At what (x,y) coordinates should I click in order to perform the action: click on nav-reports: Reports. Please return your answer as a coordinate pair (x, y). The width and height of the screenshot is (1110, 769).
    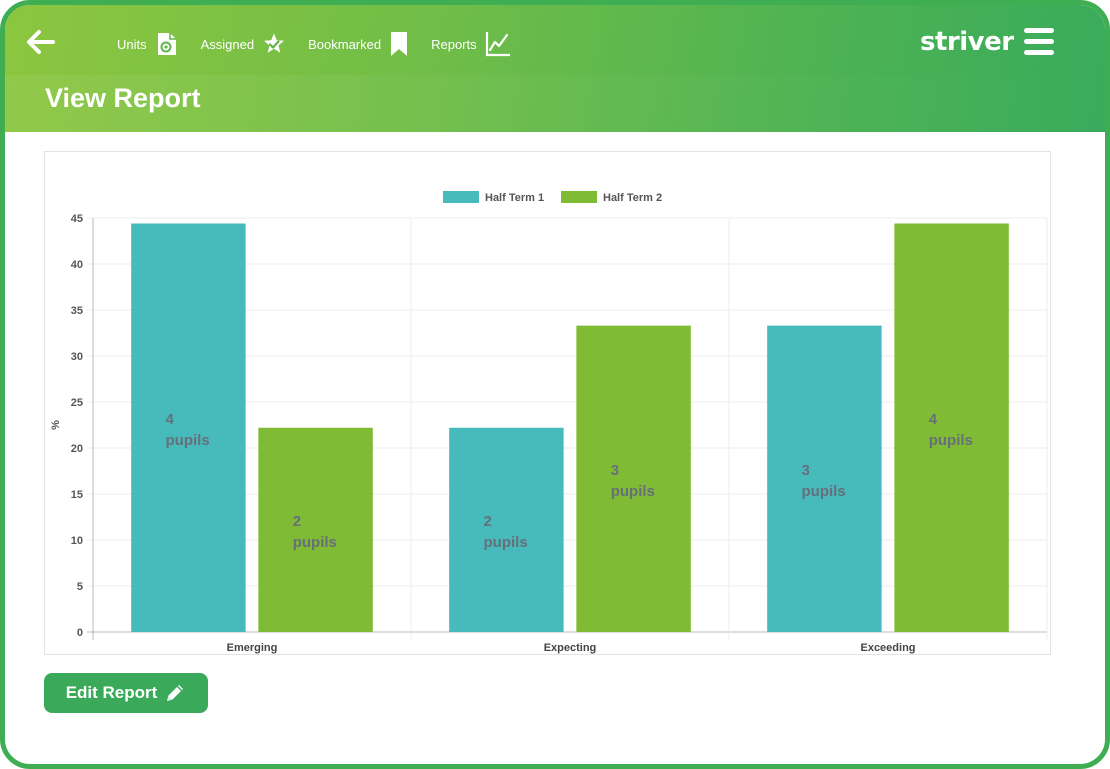
    Looking at the image, I should click on (471, 44).